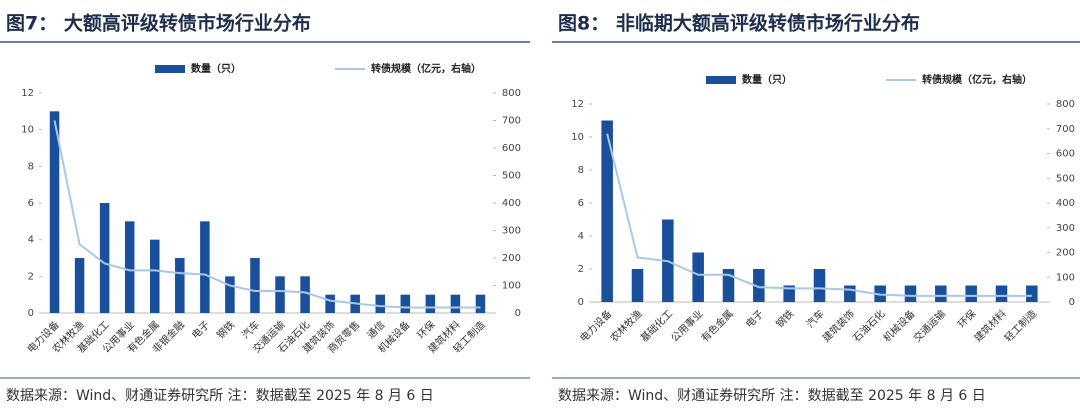  What do you see at coordinates (158, 23) in the screenshot?
I see `chart-title: 图7： 大额高评级转债市场行业分布` at bounding box center [158, 23].